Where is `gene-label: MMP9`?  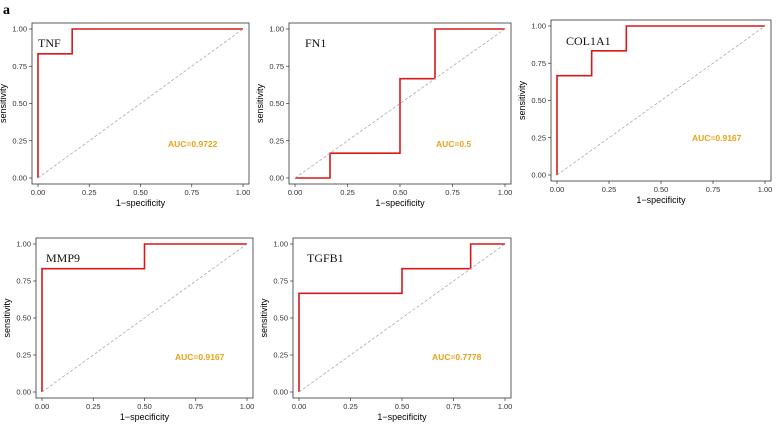
gene-label: MMP9 is located at coordinates (63, 258).